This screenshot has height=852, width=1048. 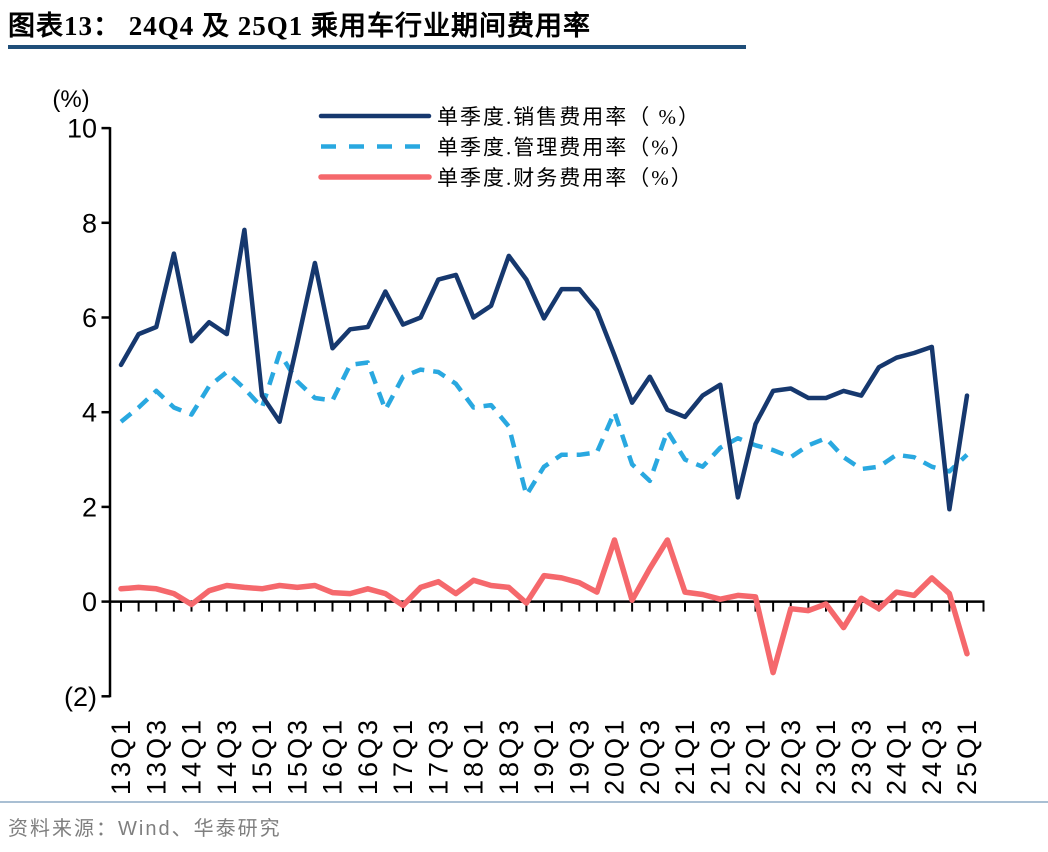 I want to click on x-tick-label: 19Q1, so click(x=544, y=756).